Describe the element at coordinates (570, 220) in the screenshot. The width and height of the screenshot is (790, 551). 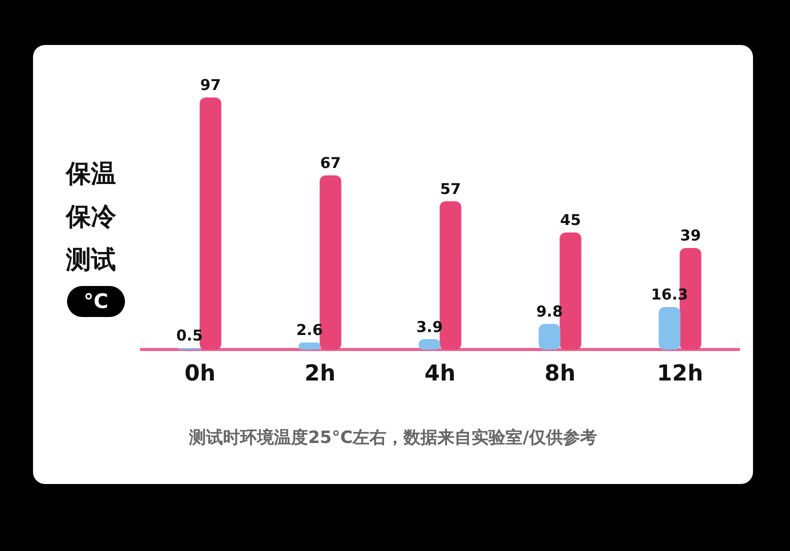
I see `data-label: 45` at that location.